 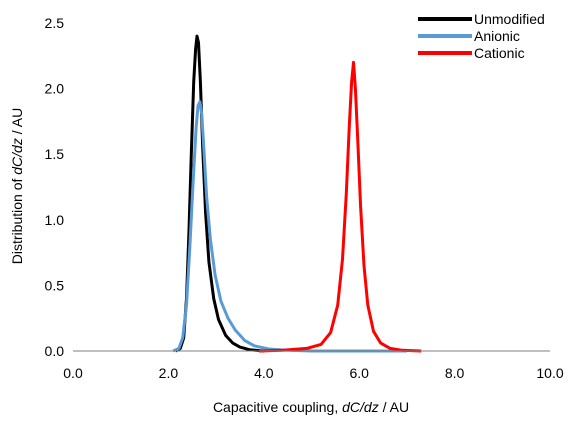 What do you see at coordinates (55, 285) in the screenshot?
I see `y-tick-label: 0.5` at bounding box center [55, 285].